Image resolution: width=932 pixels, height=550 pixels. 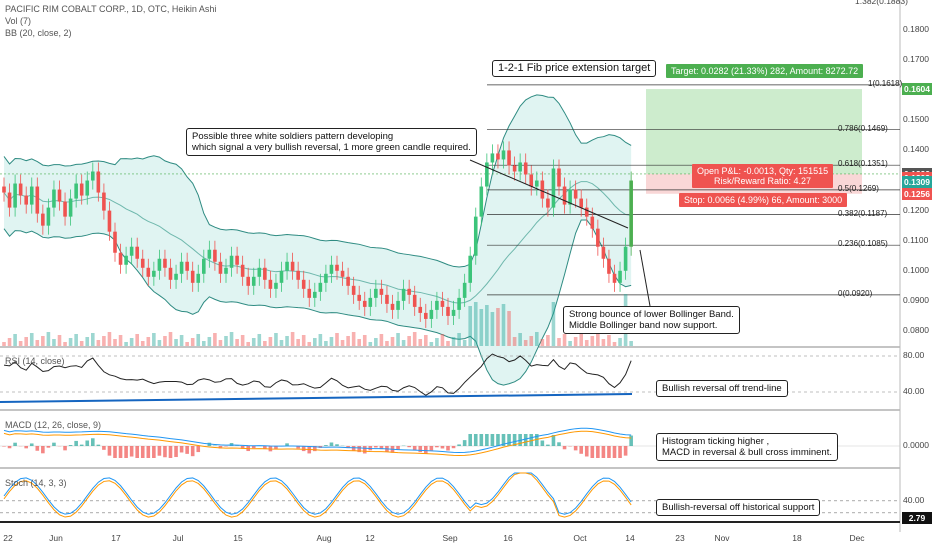 What do you see at coordinates (863, 244) in the screenshot?
I see `fib-level-label: 0.236(0.1085)` at bounding box center [863, 244].